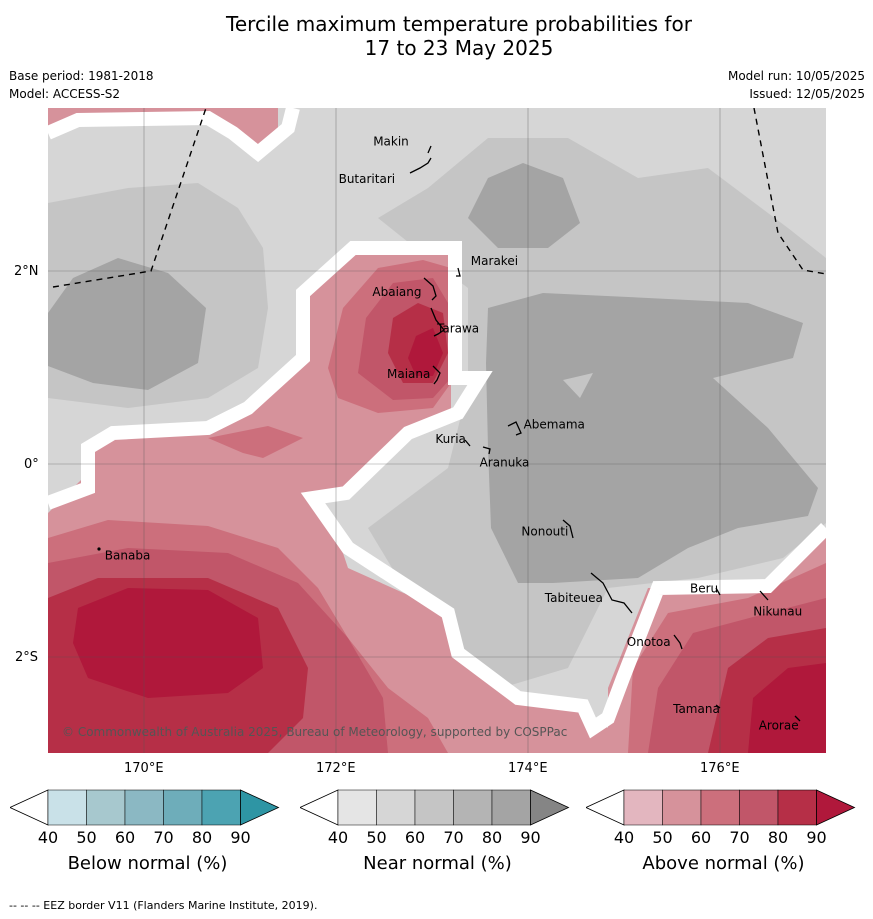  Describe the element at coordinates (796, 85) in the screenshot. I see `meta-right: Model run: 10/05/2025 Issued: 12/05/2025` at that location.